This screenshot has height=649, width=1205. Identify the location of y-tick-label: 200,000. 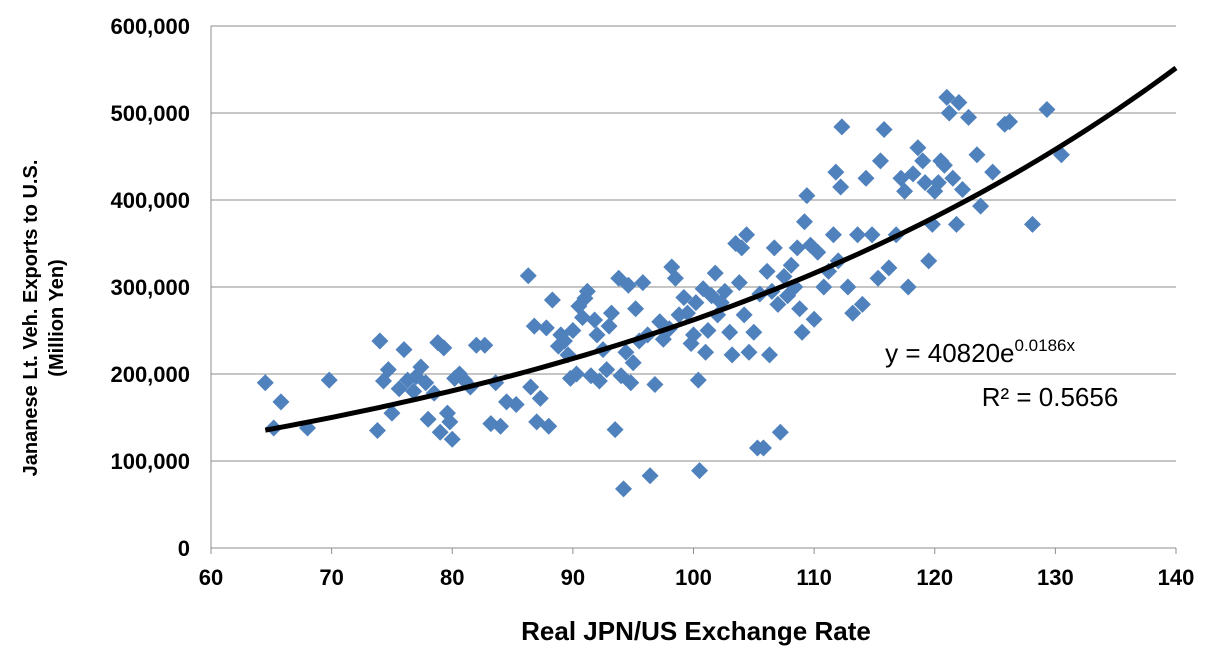
(150, 374).